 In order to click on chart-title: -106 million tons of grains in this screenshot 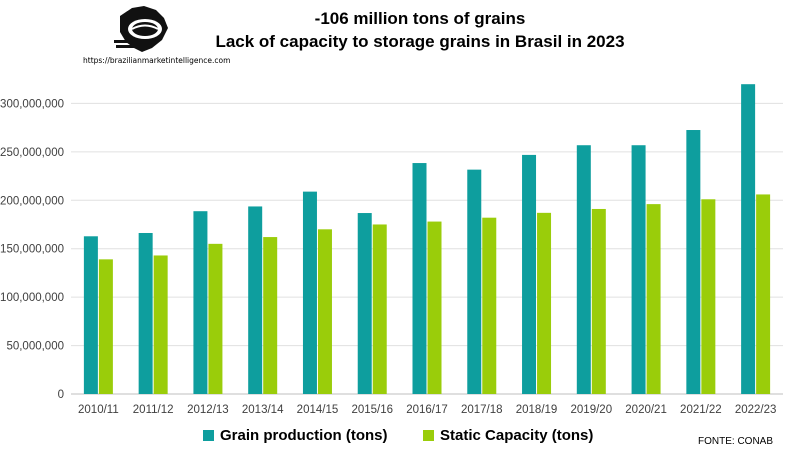, I will do `click(420, 18)`.